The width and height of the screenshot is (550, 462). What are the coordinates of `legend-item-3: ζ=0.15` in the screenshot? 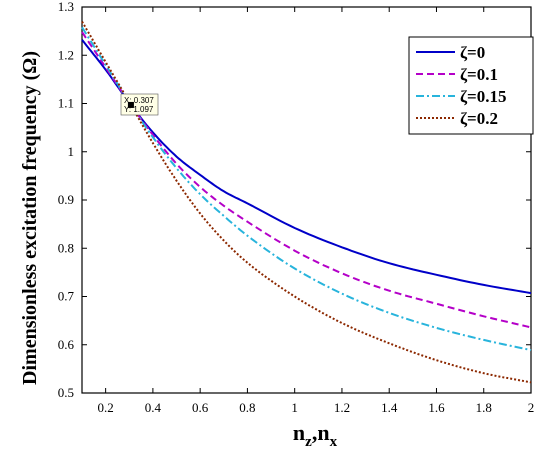 It's located at (461, 96).